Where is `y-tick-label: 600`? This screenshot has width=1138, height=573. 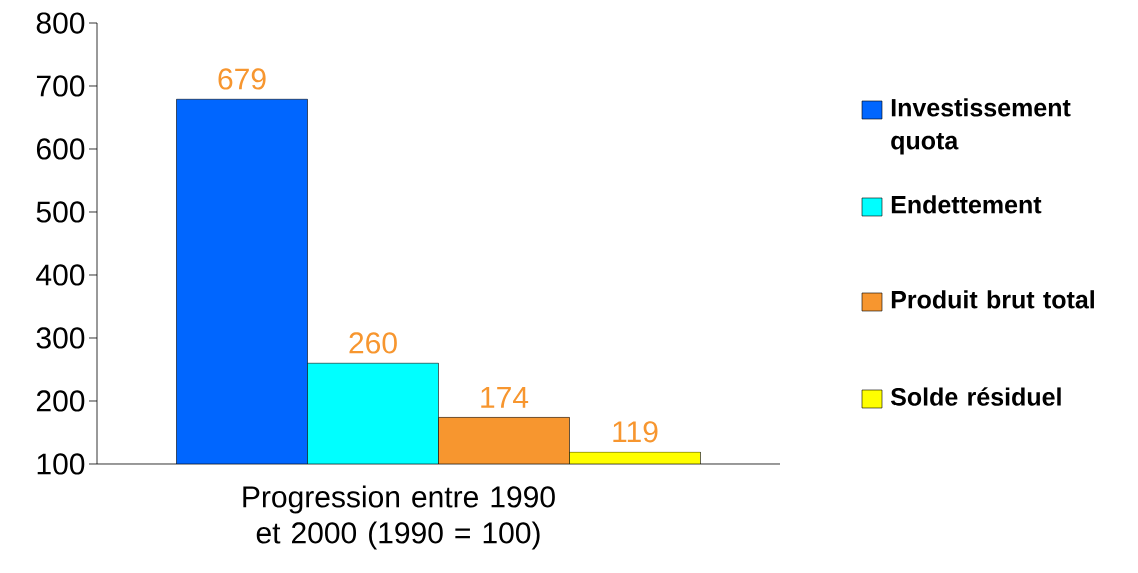
y-tick-label: 600 is located at coordinates (60, 149).